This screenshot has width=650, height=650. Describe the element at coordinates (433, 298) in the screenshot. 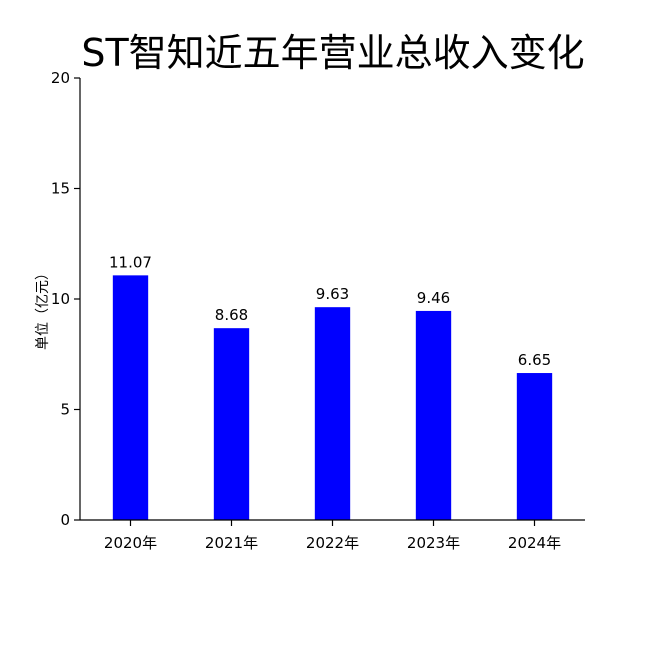

I see `bar-value-label: 9.46` at that location.